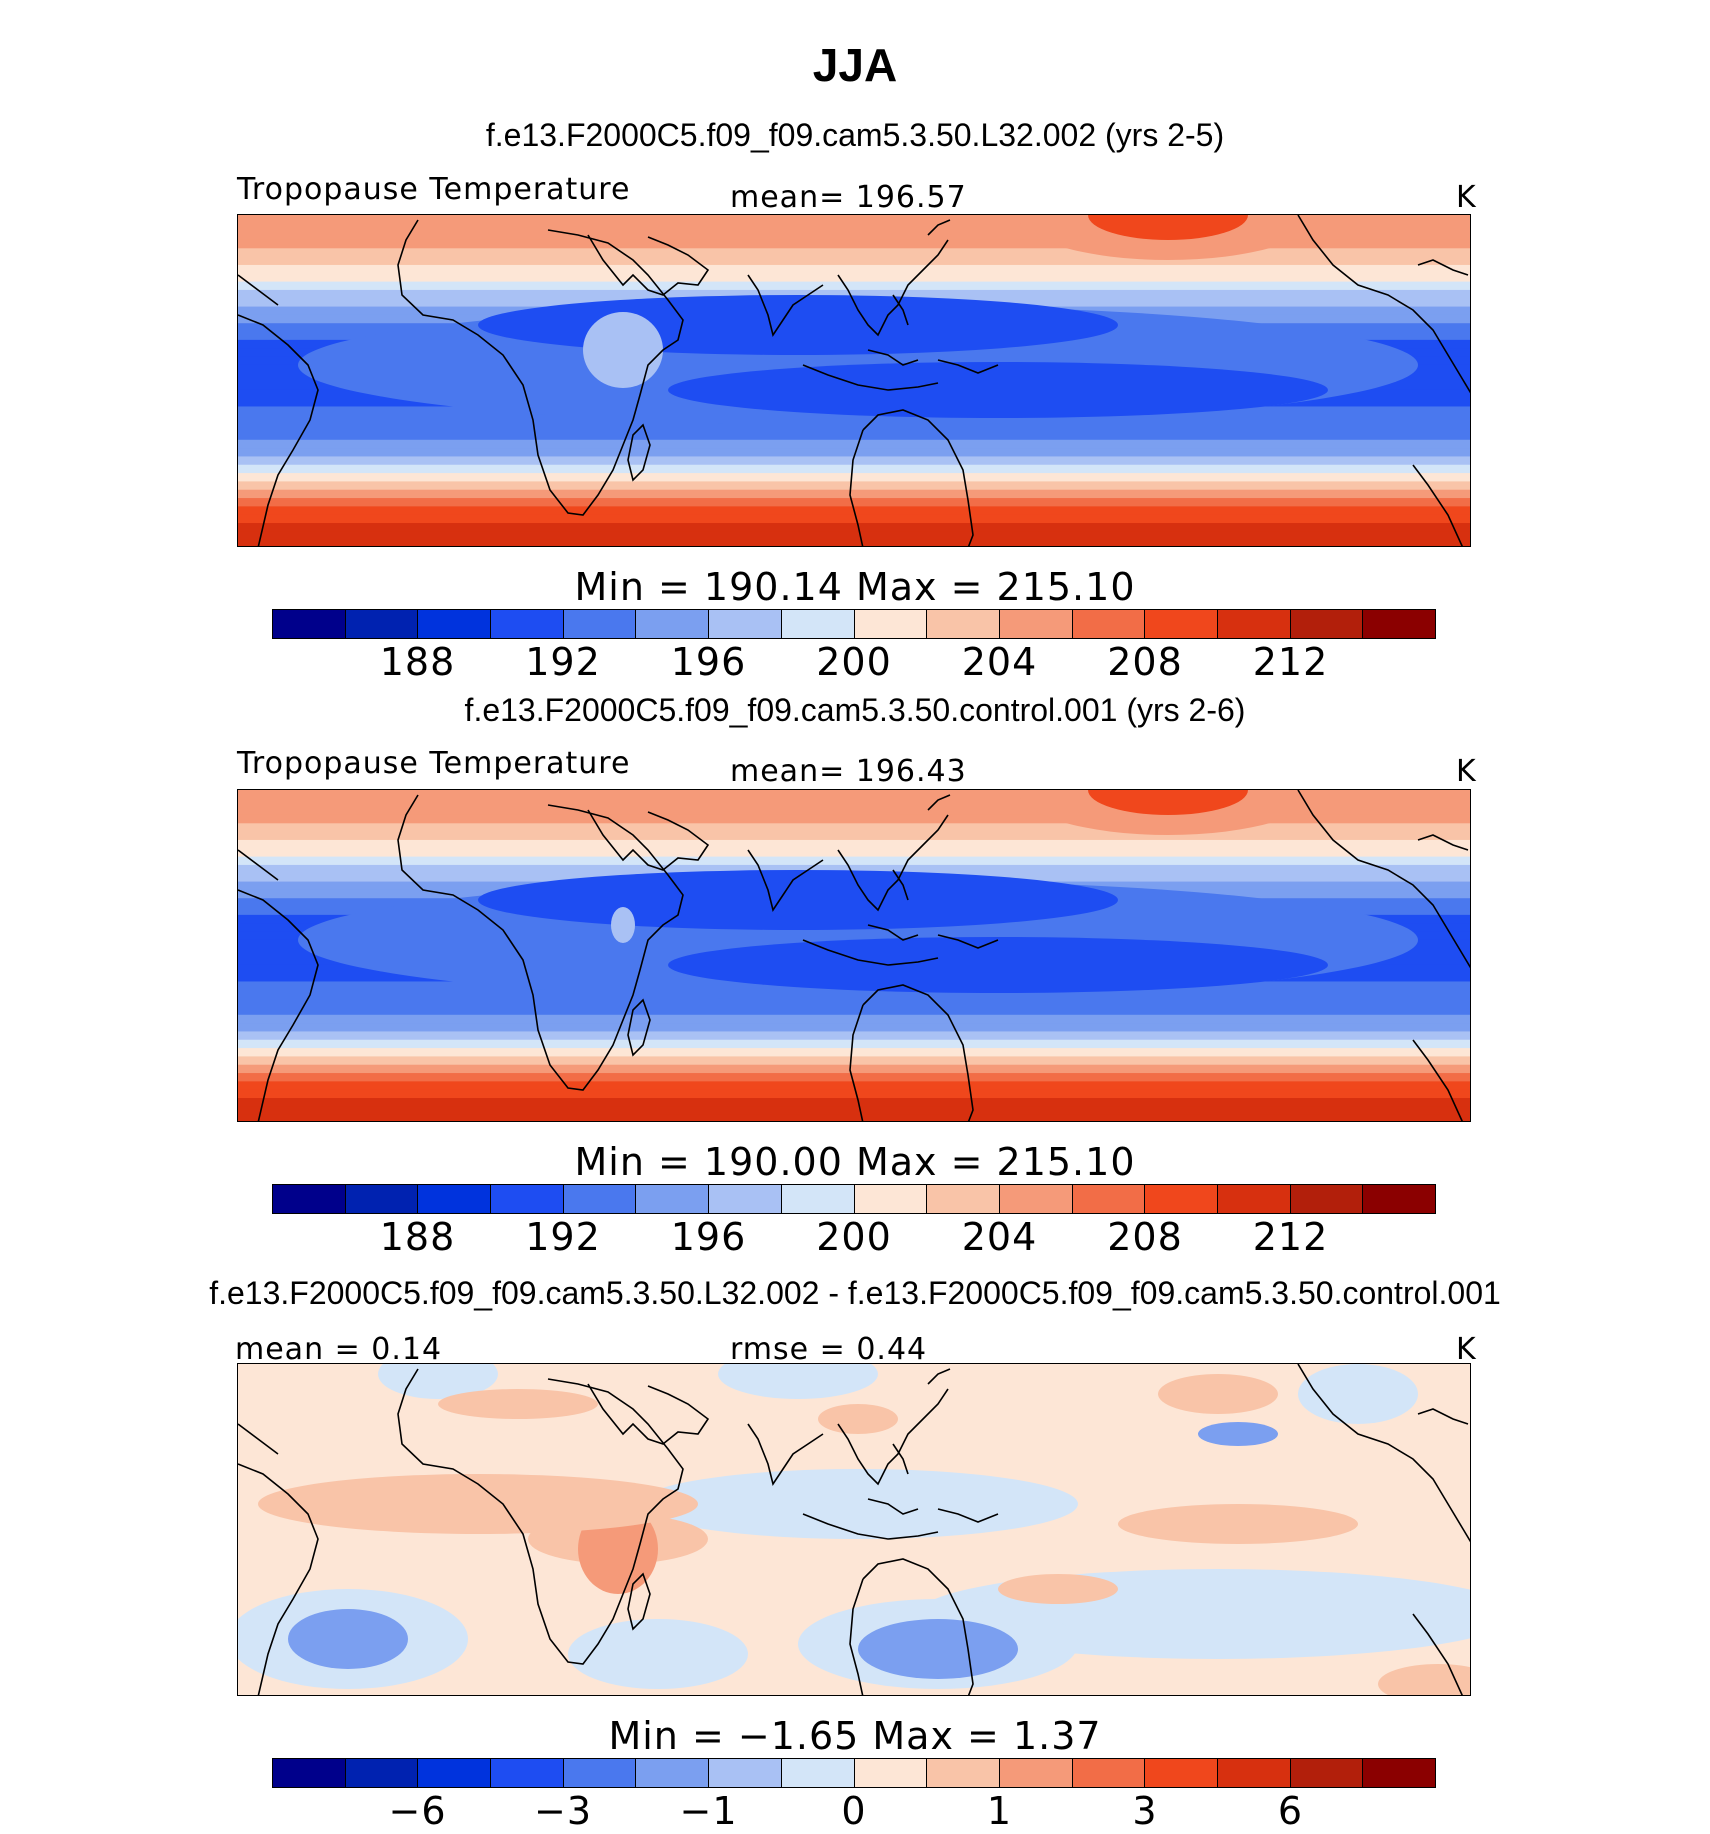  I want to click on tropical-minimum-core, so click(798, 325).